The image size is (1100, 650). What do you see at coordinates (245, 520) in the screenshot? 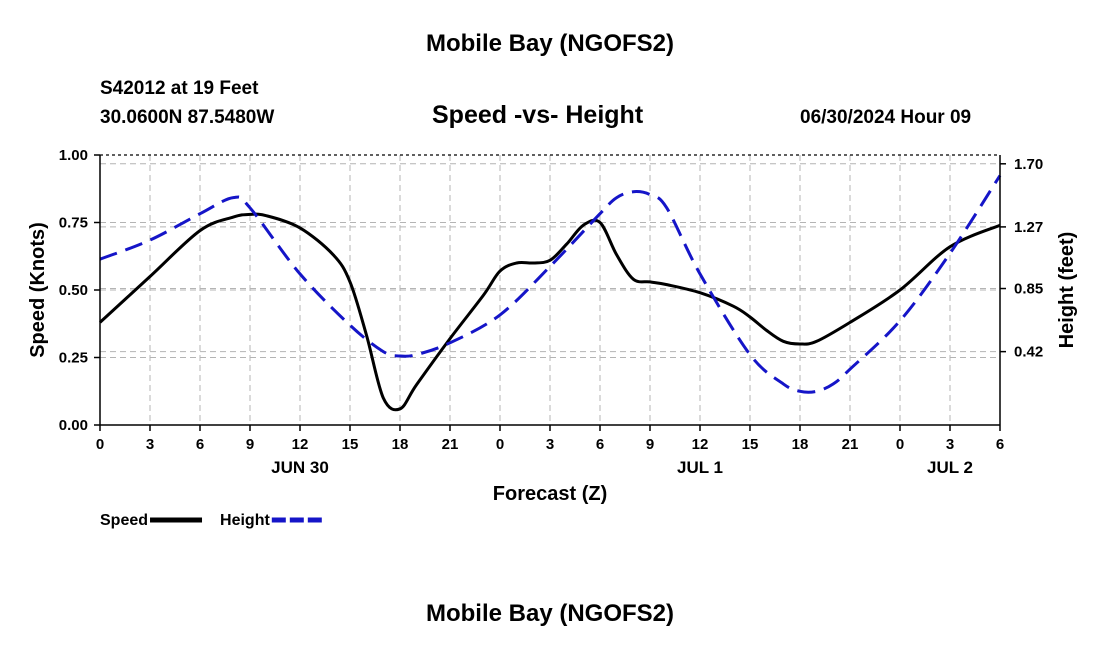
I see `legend-label-height: Height` at bounding box center [245, 520].